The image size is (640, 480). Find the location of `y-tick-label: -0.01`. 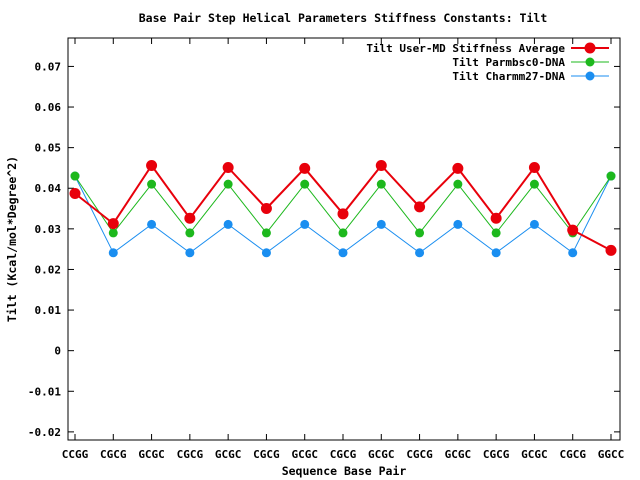

y-tick-label: -0.01 is located at coordinates (44, 391).